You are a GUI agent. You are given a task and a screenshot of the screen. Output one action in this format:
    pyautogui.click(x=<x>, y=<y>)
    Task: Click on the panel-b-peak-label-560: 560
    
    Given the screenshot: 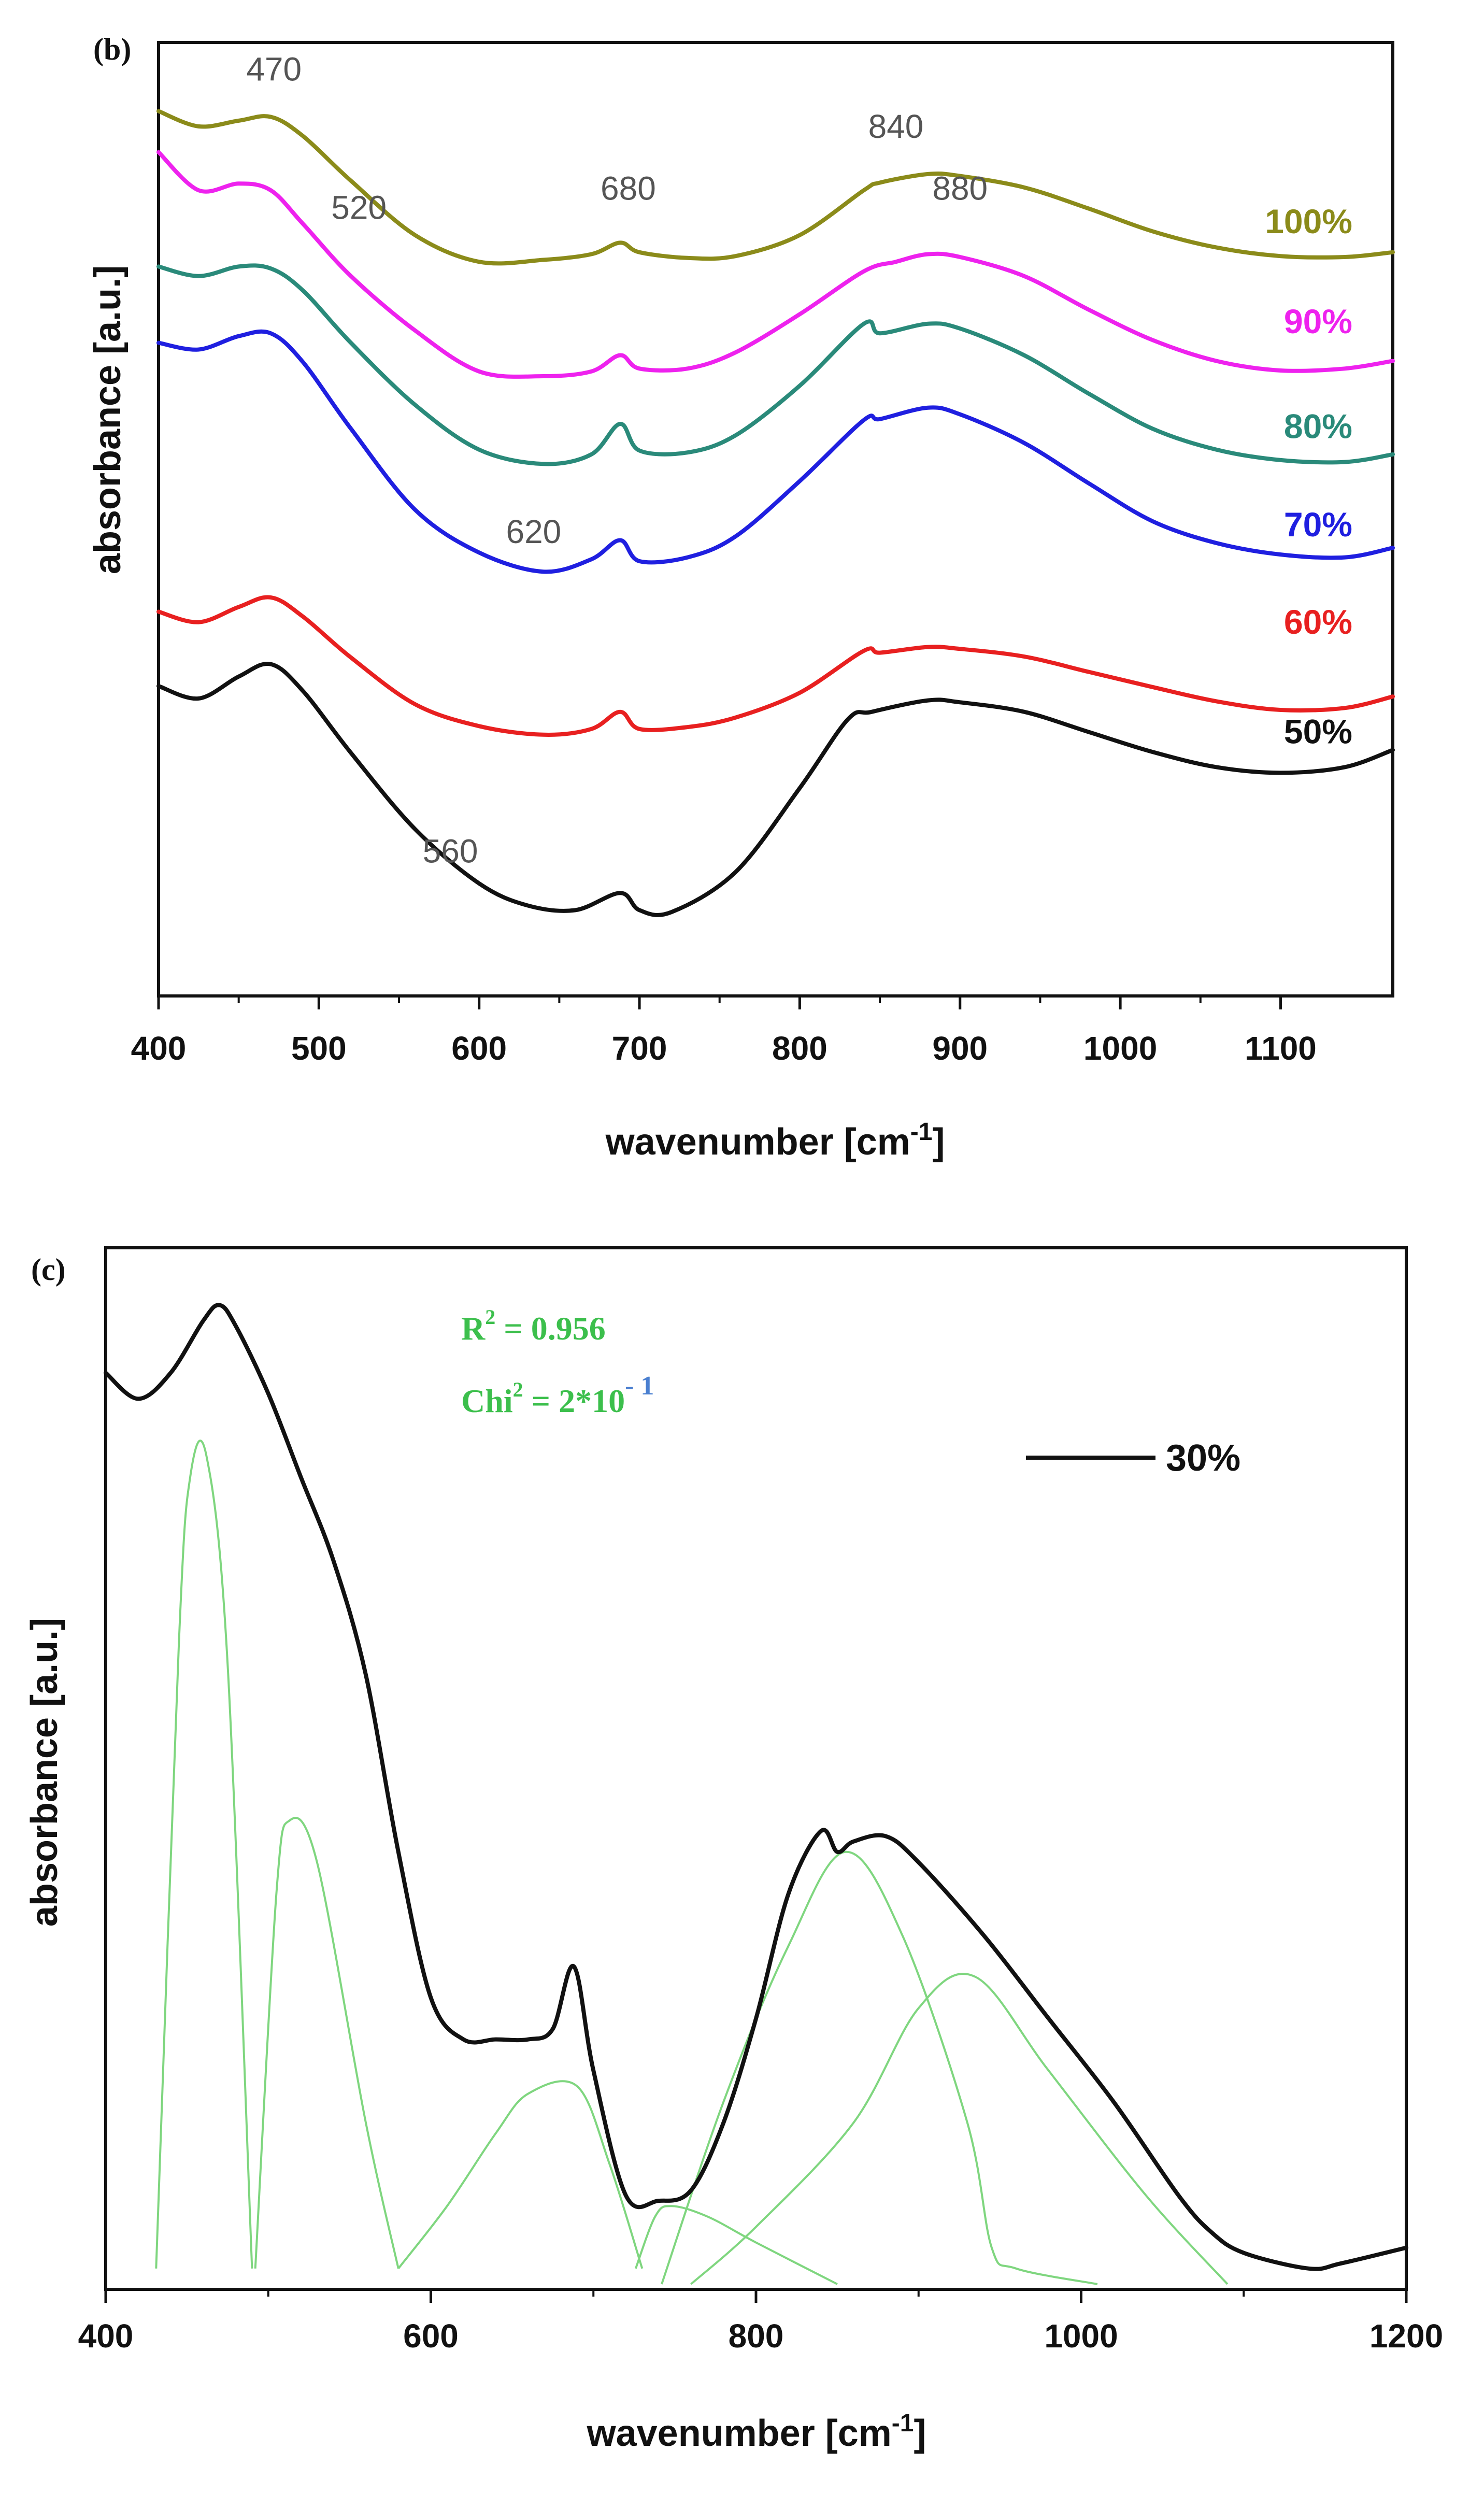 What is the action you would take?
    pyautogui.click(x=451, y=851)
    